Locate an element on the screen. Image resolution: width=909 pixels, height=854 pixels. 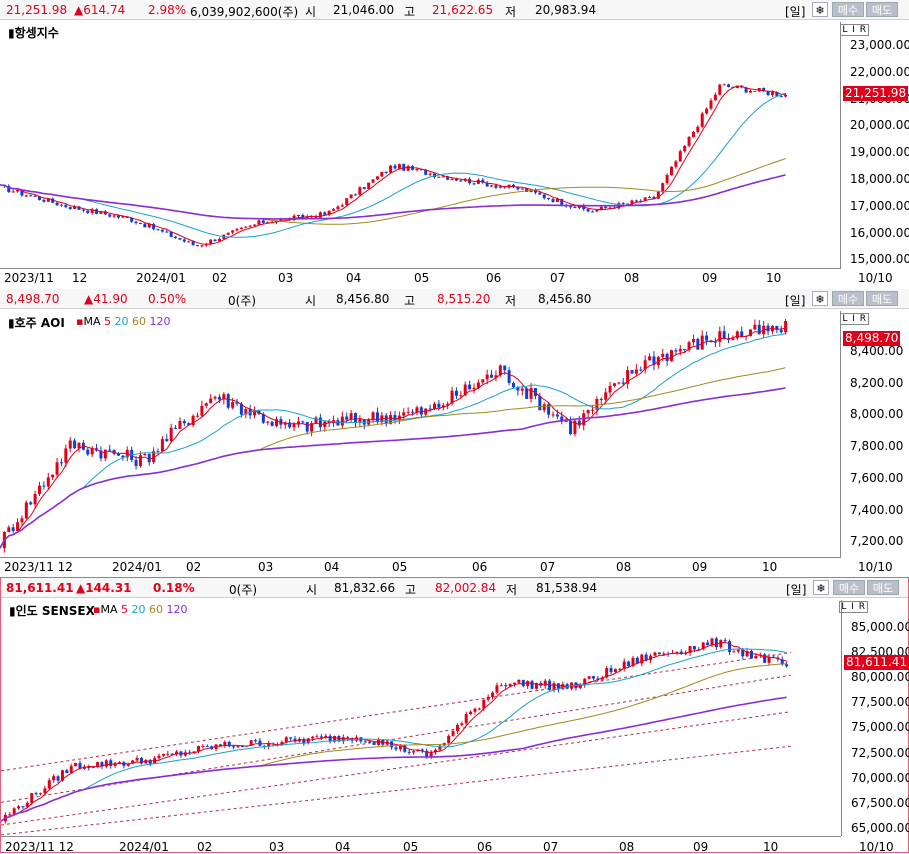
trend-channel-line is located at coordinates (396, 738).